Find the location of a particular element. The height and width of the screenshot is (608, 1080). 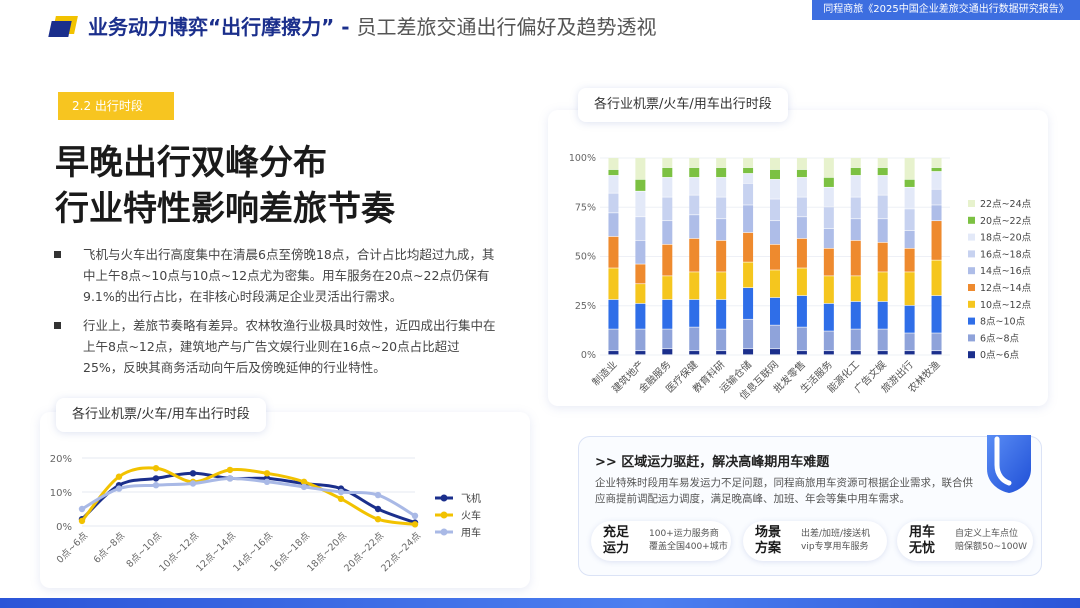

feature-pill-capacity: 充足 运力 100+运力服务商 覆盖全国400+城市 is located at coordinates (661, 541).